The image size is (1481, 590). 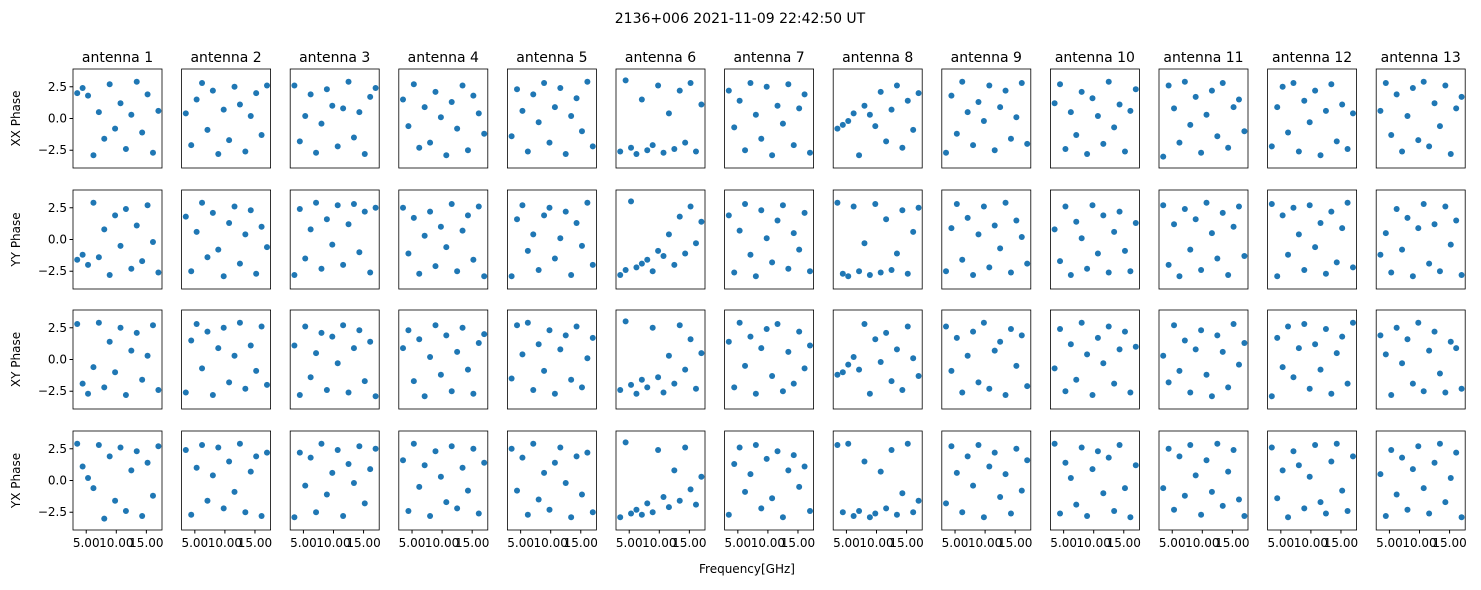 What do you see at coordinates (146, 543) in the screenshot?
I see `x-tick-label: 15.00` at bounding box center [146, 543].